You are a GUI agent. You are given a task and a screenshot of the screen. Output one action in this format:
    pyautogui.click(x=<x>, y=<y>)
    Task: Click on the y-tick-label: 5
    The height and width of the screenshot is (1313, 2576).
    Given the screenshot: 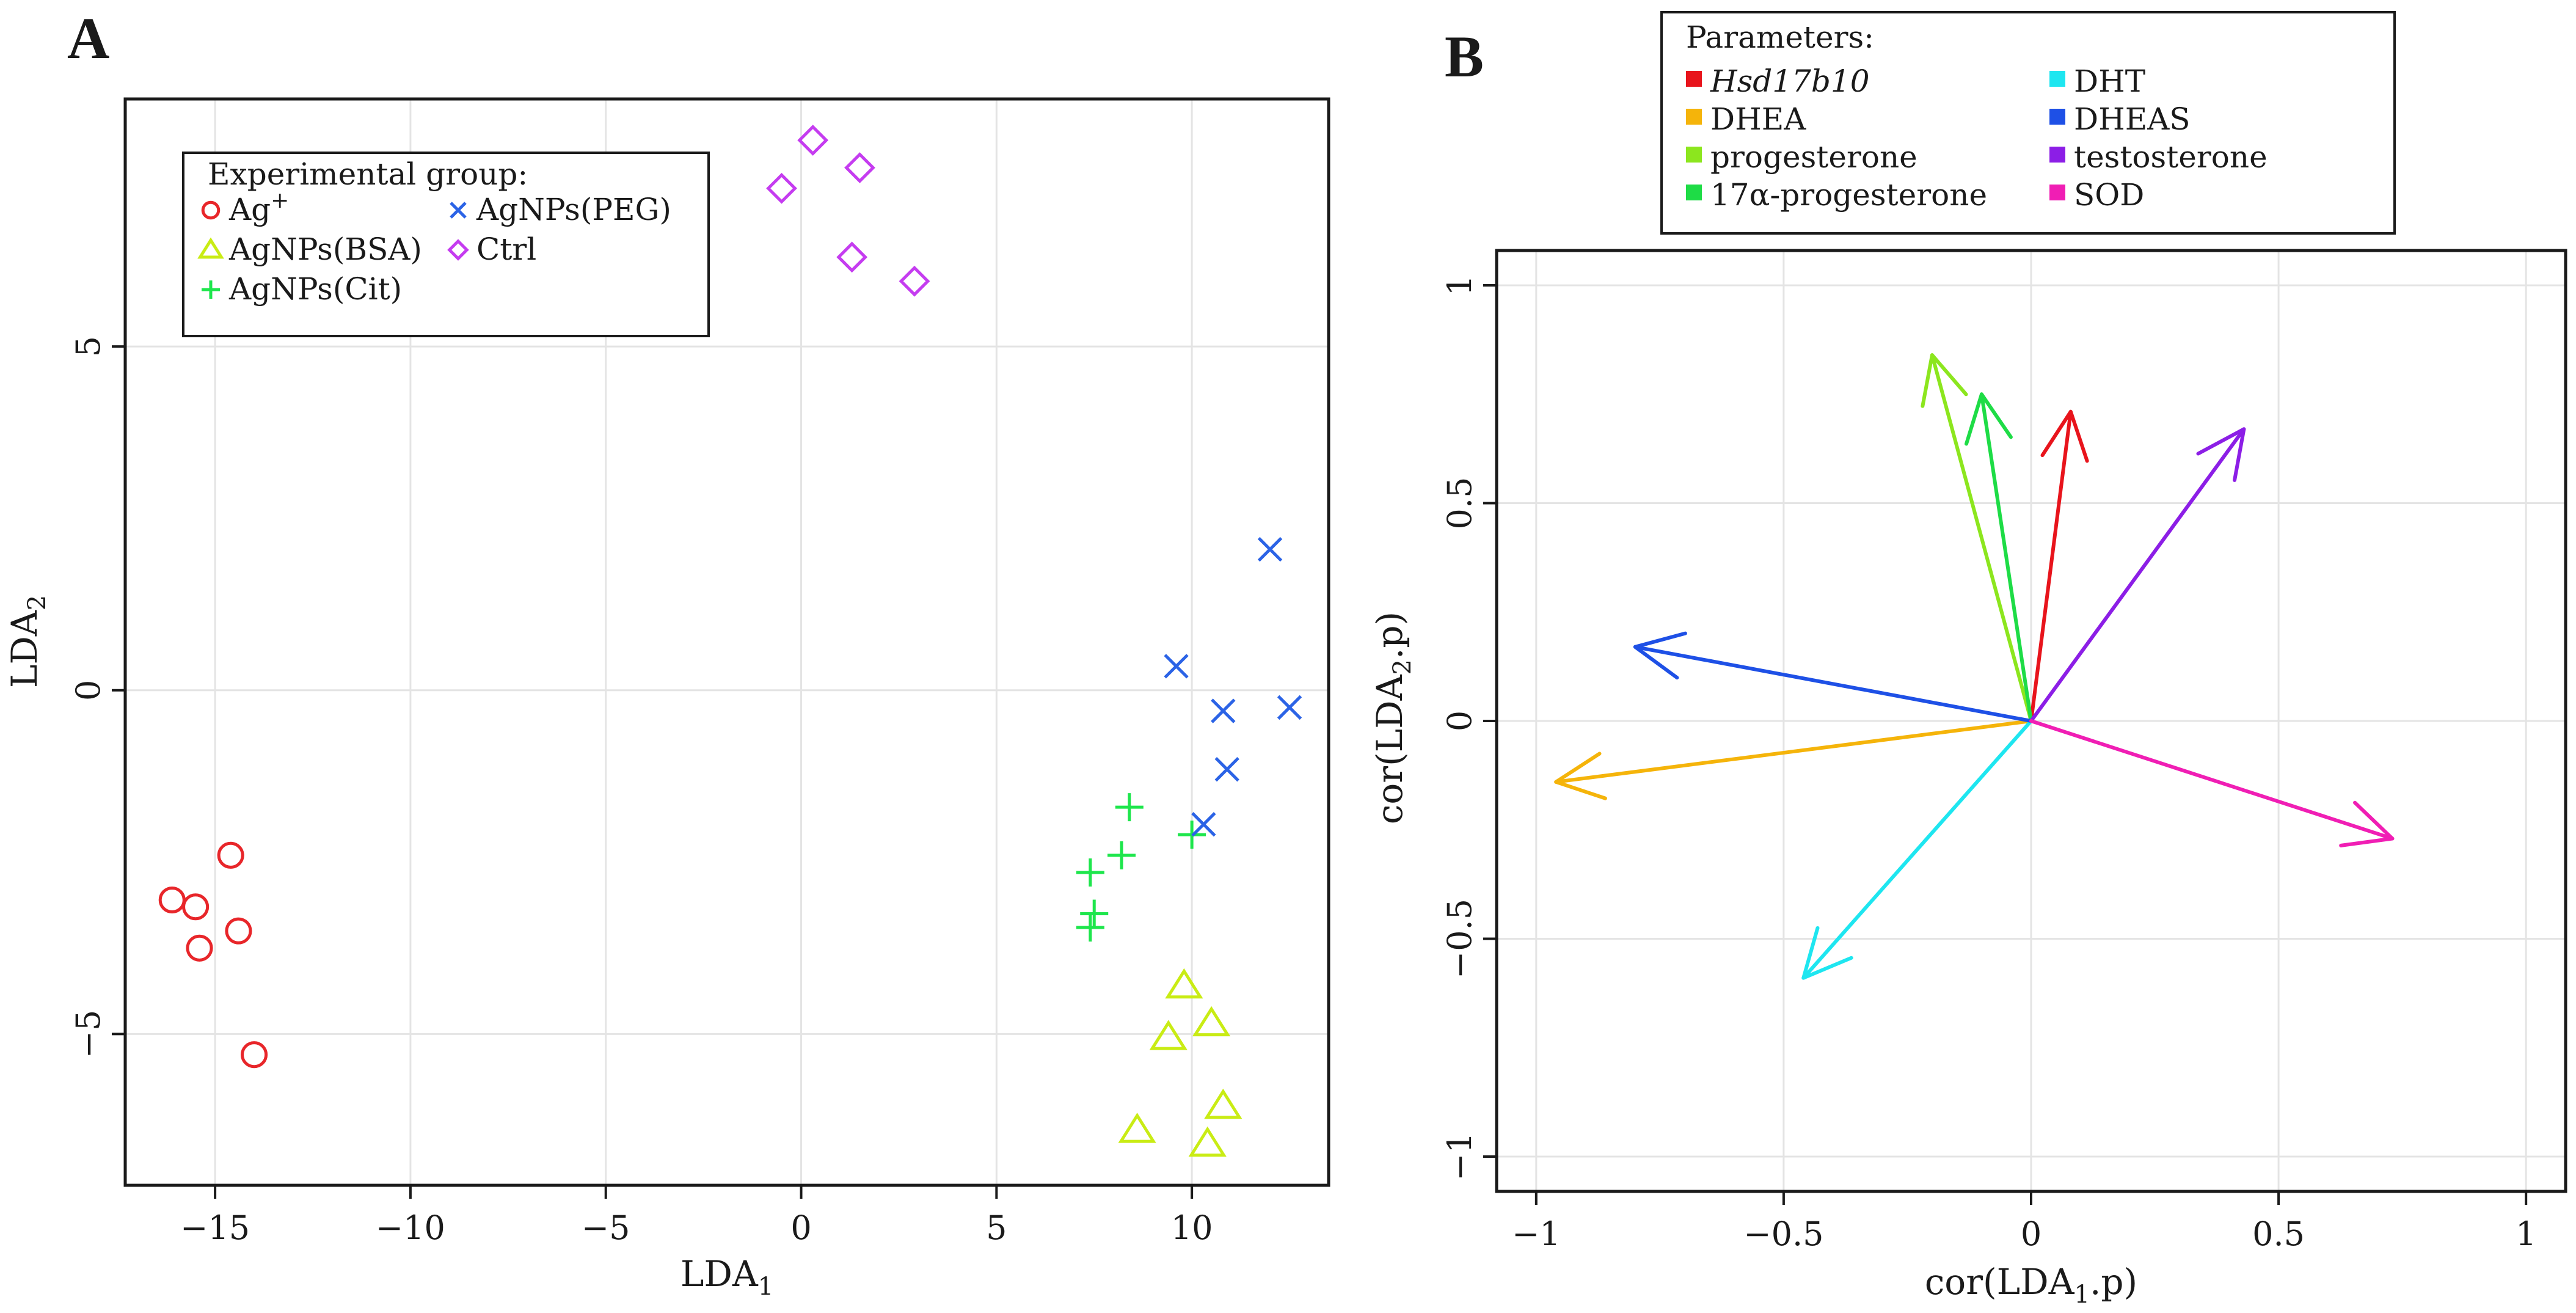 What is the action you would take?
    pyautogui.click(x=88, y=346)
    